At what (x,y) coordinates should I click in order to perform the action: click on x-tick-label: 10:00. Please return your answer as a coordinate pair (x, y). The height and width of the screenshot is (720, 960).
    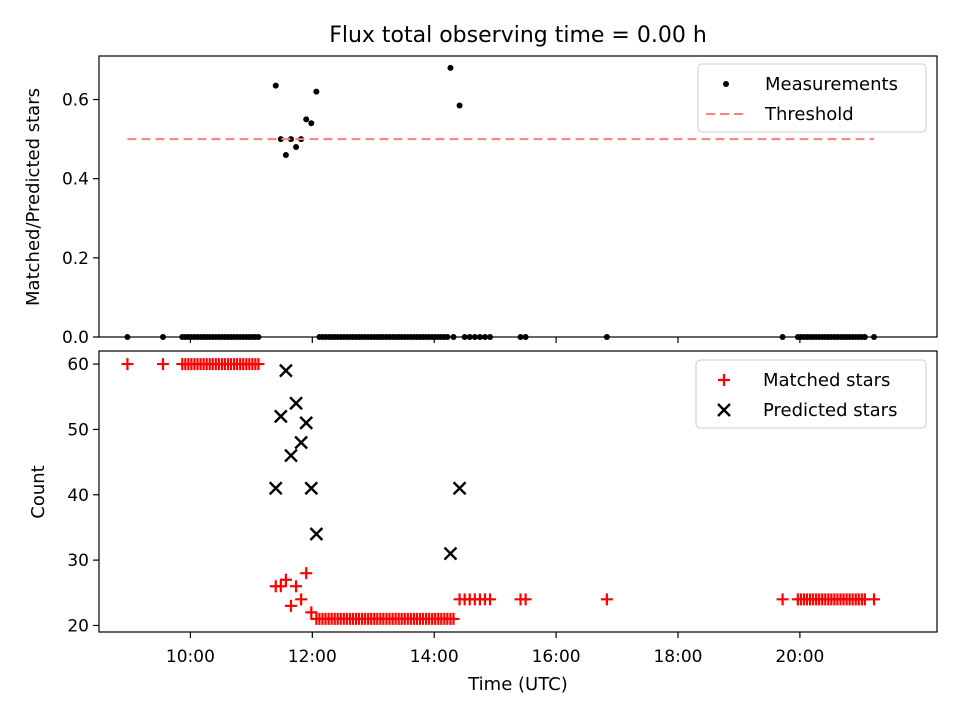
    Looking at the image, I should click on (190, 657).